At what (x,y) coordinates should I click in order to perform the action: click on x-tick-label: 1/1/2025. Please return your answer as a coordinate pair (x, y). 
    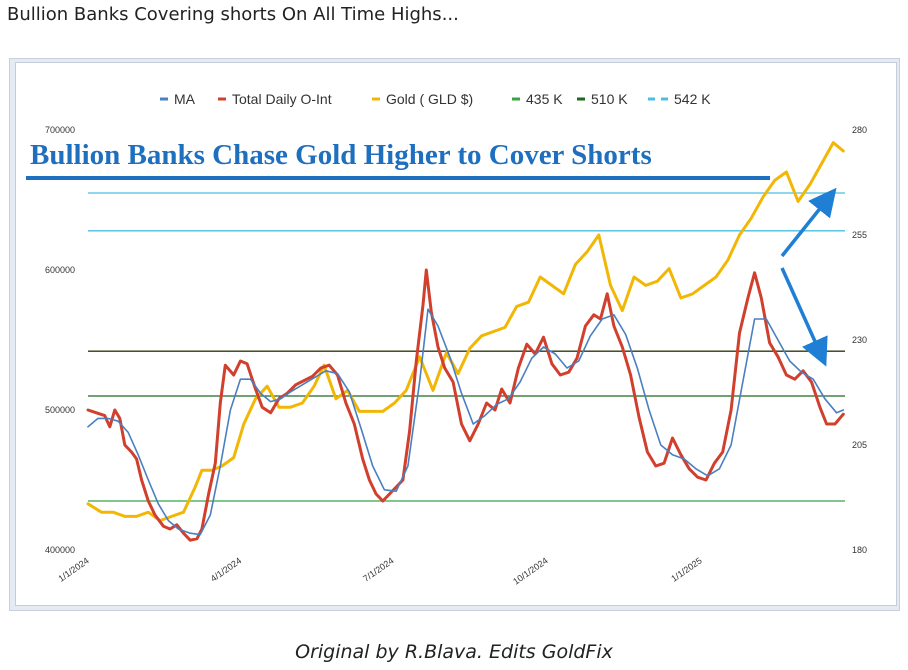
    Looking at the image, I should click on (686, 569).